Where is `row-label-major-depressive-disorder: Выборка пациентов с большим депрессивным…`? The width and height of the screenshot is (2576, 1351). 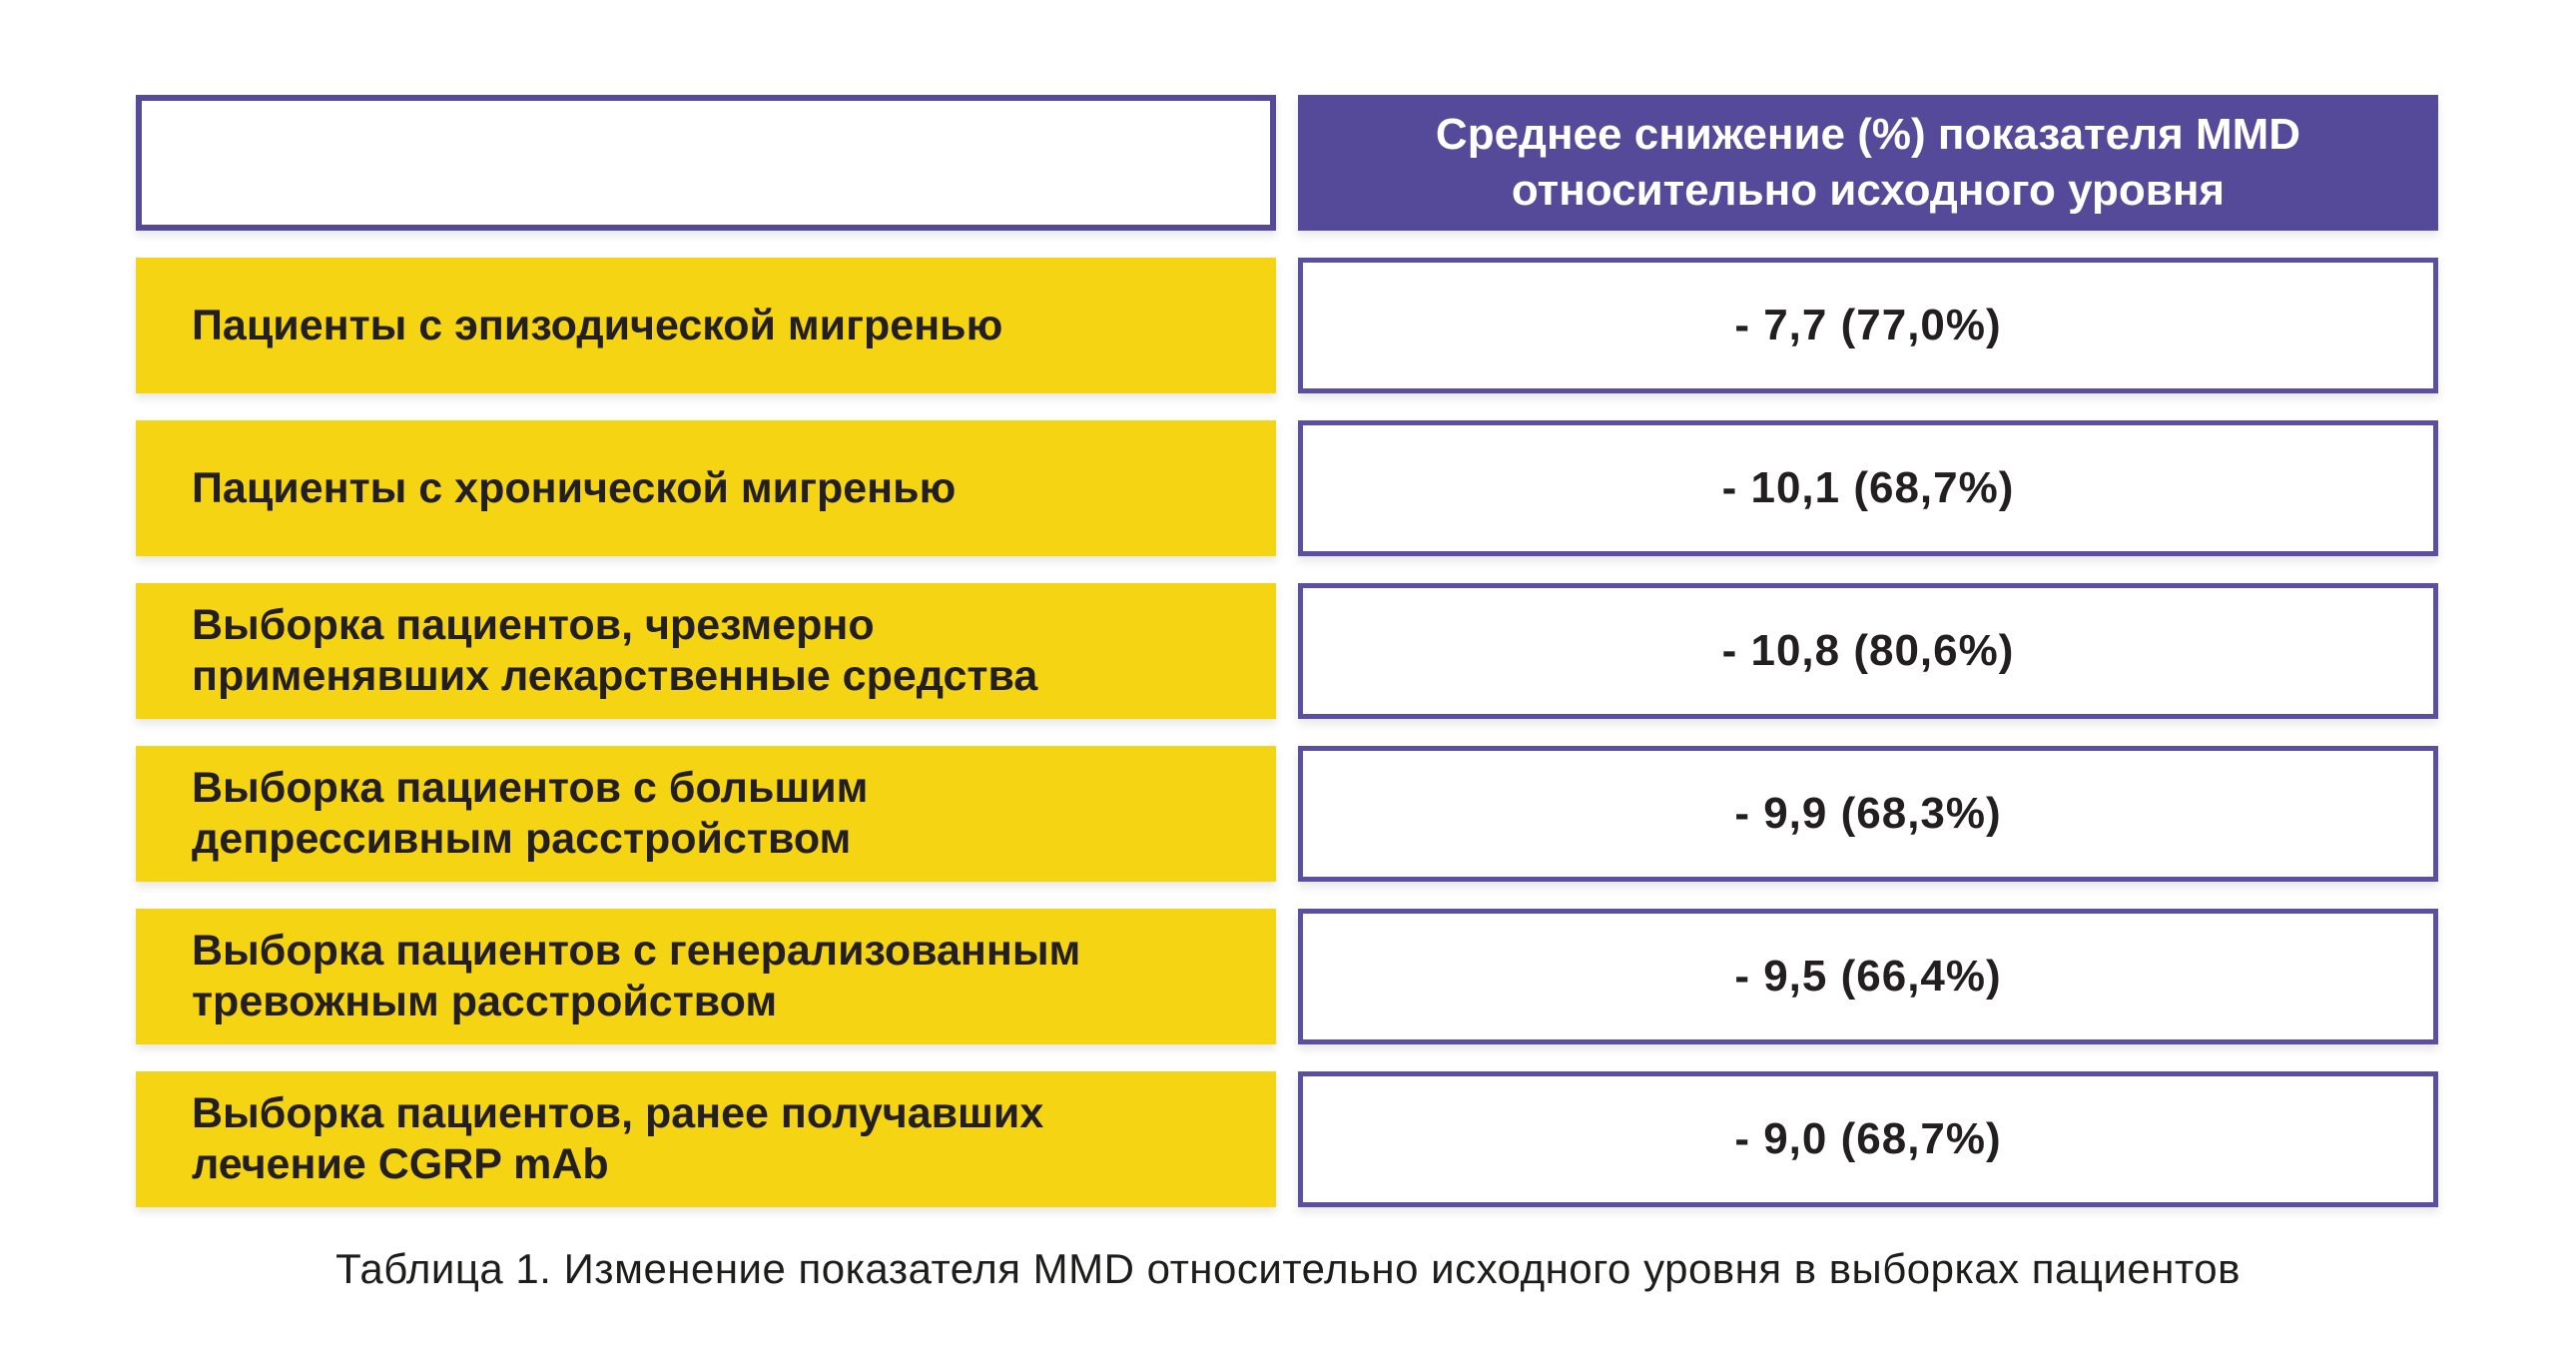 row-label-major-depressive-disorder: Выборка пациентов с большим депрессивным… is located at coordinates (706, 814).